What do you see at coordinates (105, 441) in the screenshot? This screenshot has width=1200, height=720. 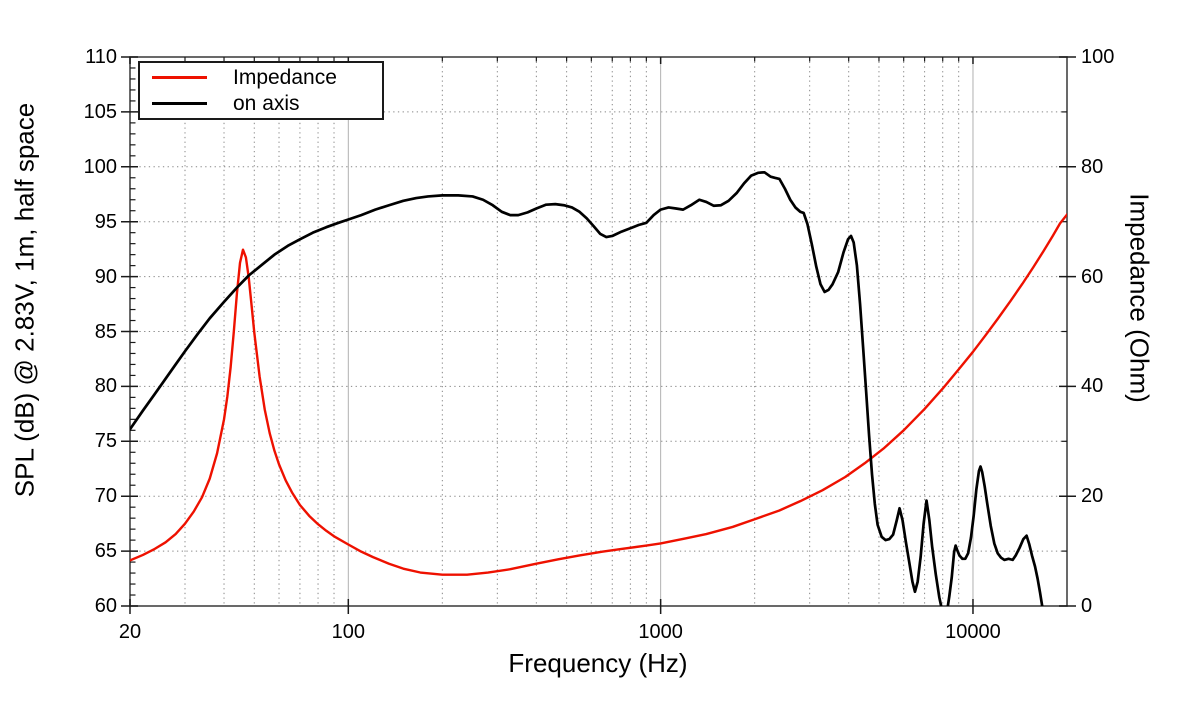 I see `y-left-tick-label: 75` at bounding box center [105, 441].